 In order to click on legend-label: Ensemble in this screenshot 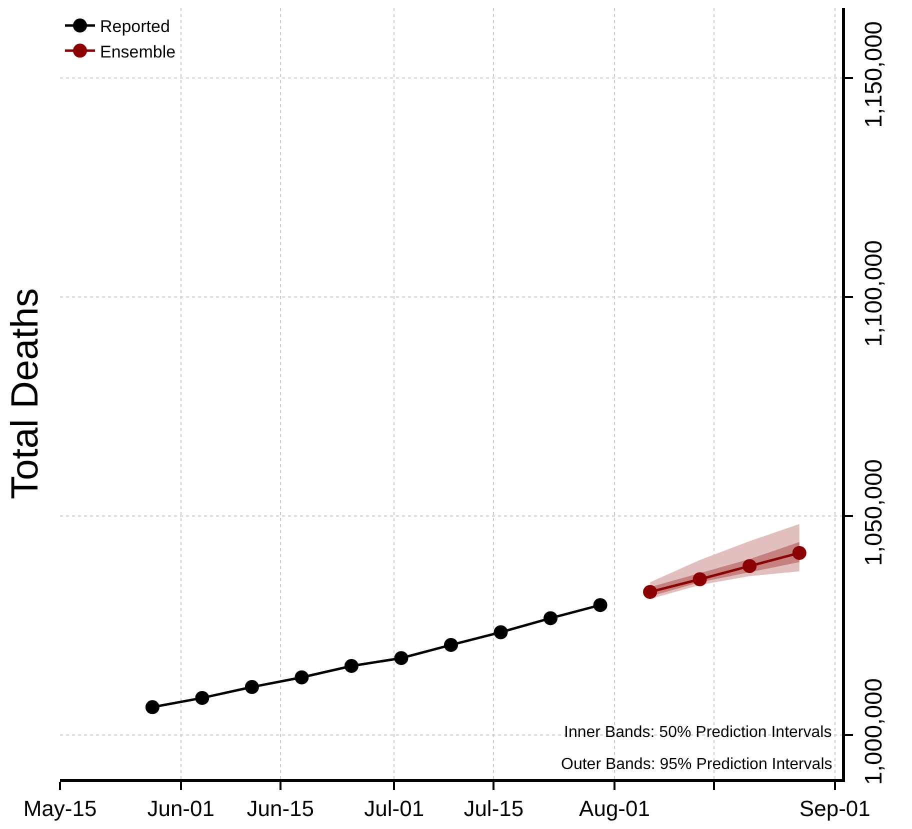, I will do `click(138, 52)`.